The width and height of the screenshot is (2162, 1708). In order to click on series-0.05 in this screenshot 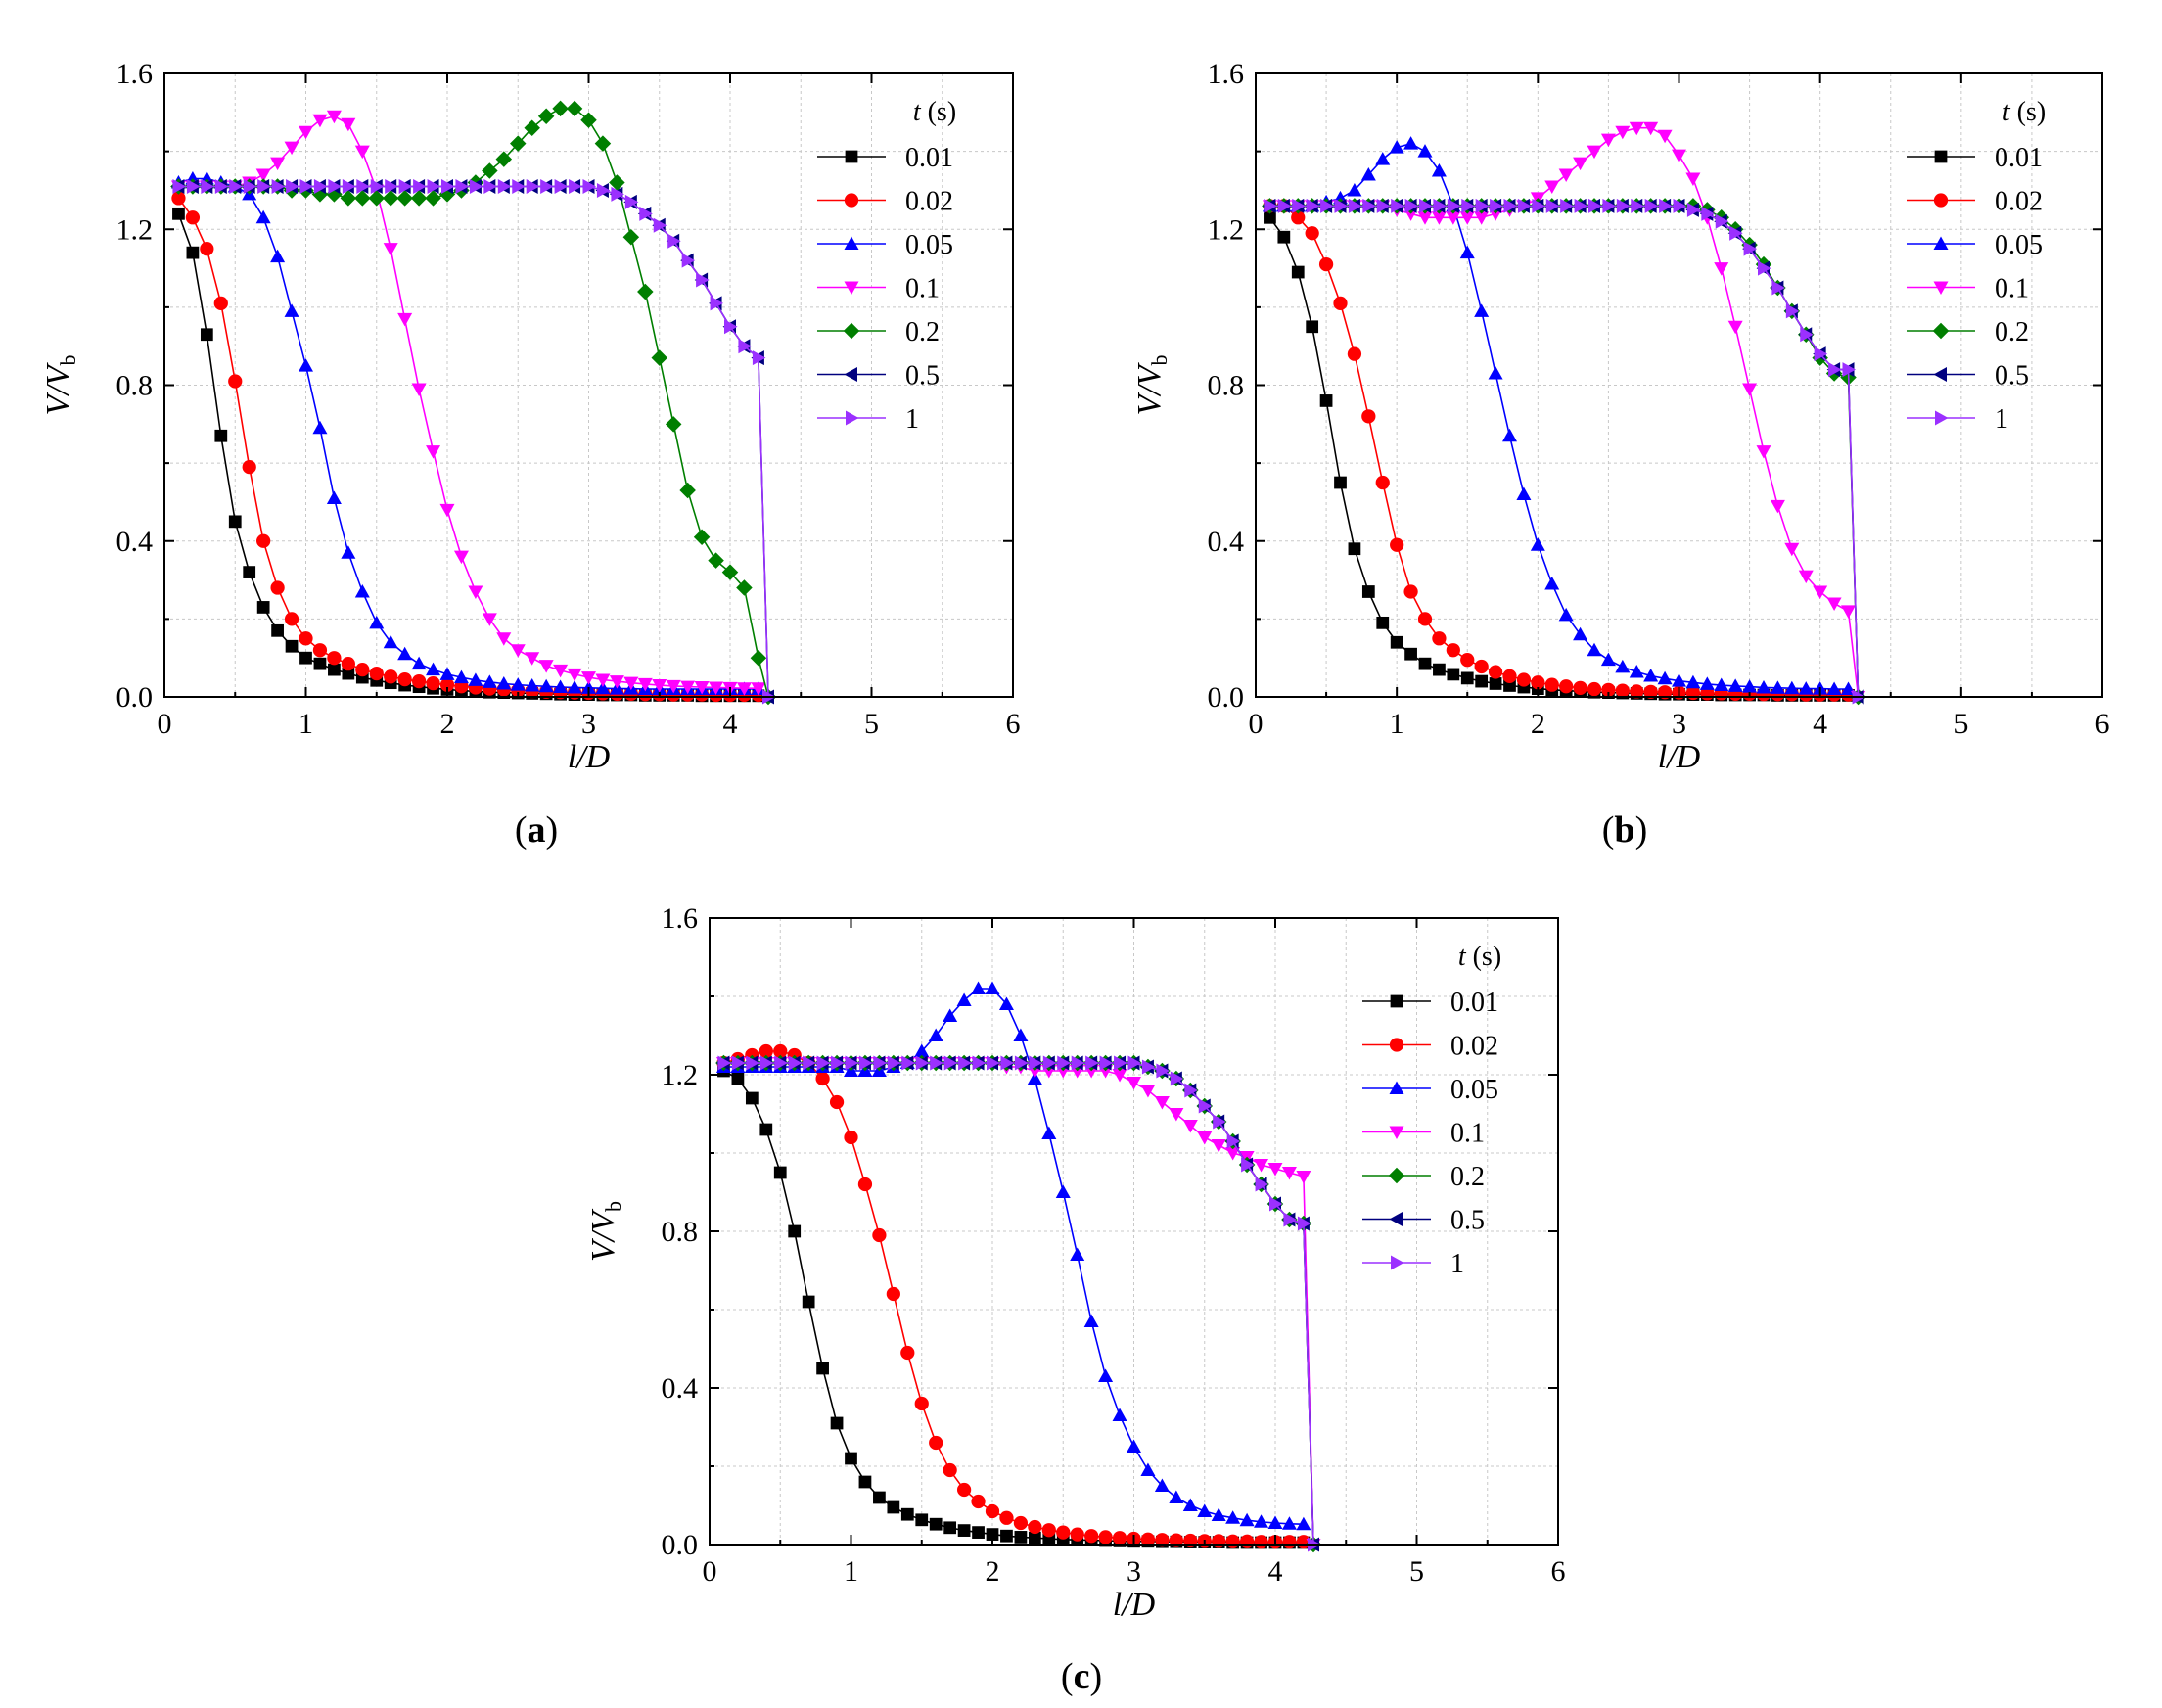, I will do `click(1559, 416)`.